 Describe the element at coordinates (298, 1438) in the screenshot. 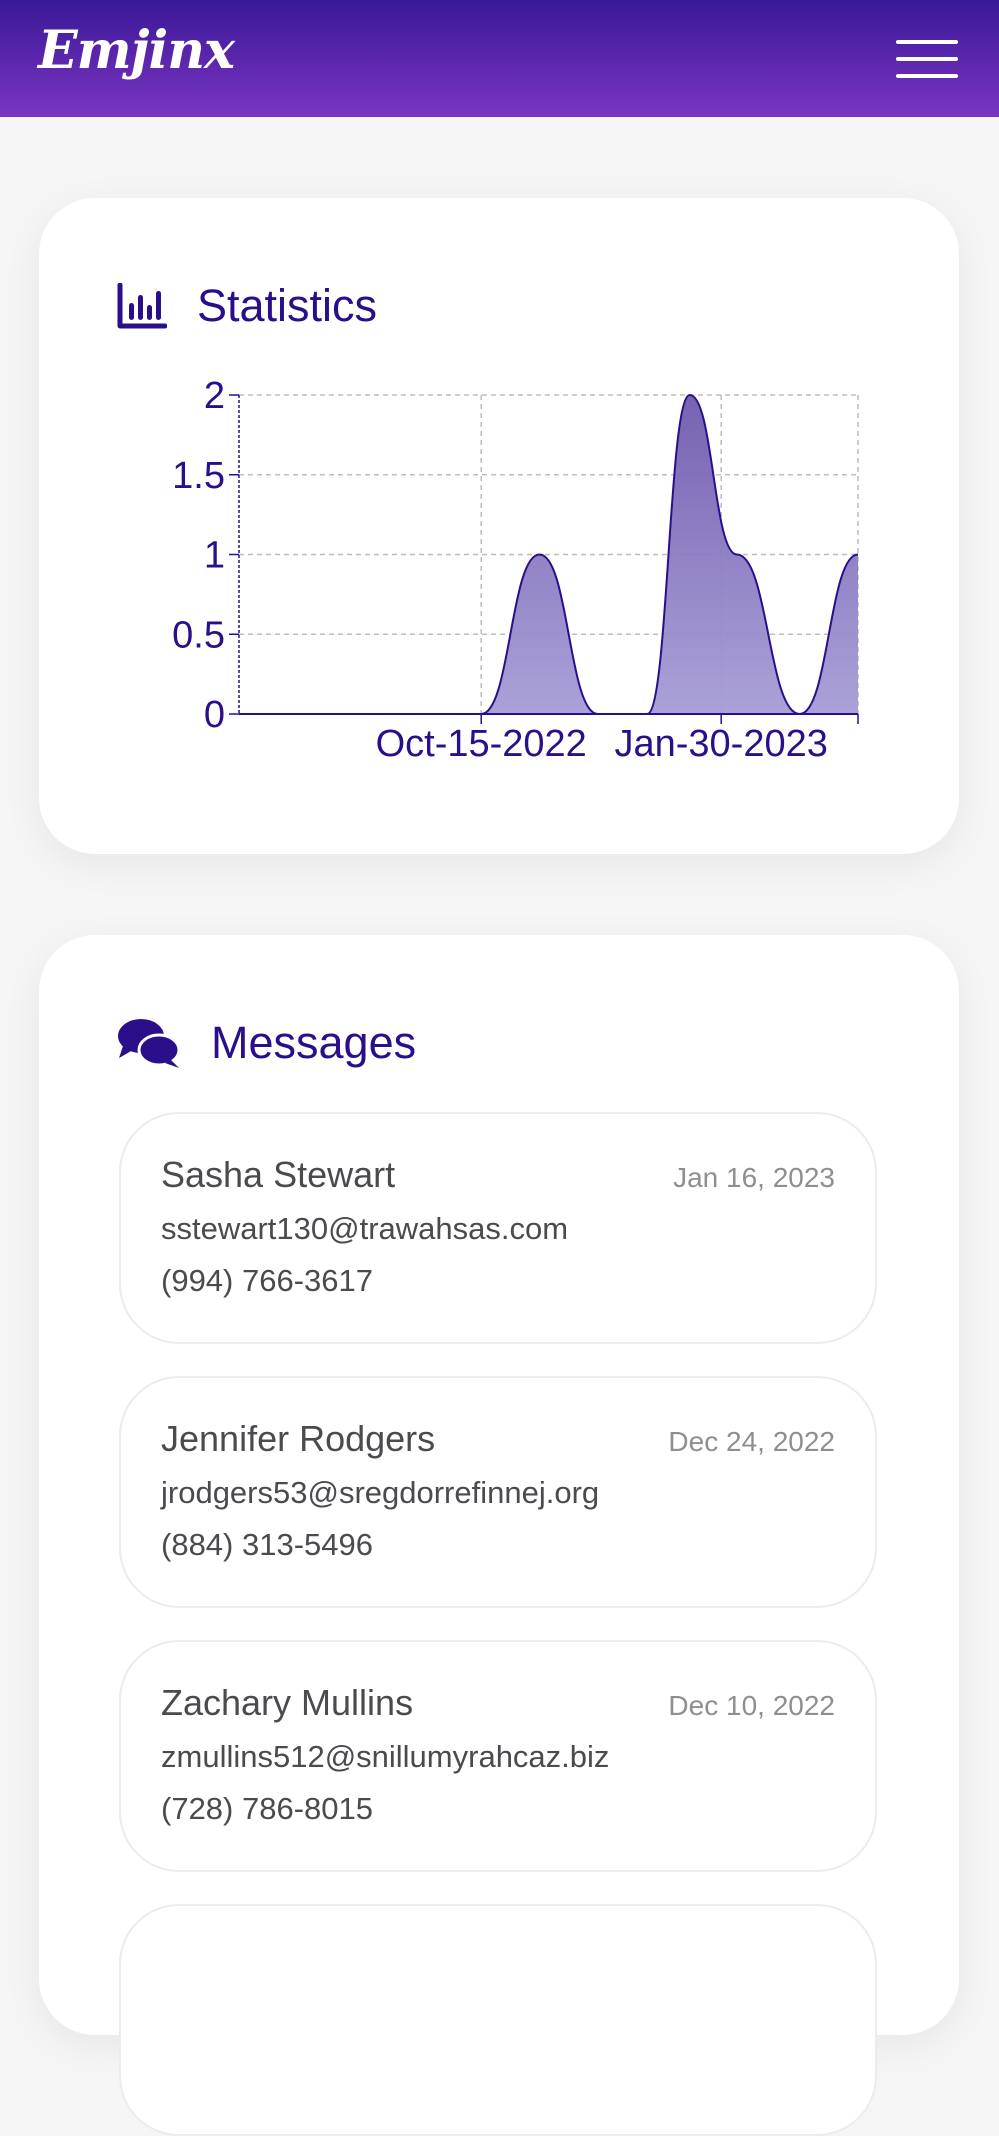

I see `message-sender-name: Jennifer Rodgers` at that location.